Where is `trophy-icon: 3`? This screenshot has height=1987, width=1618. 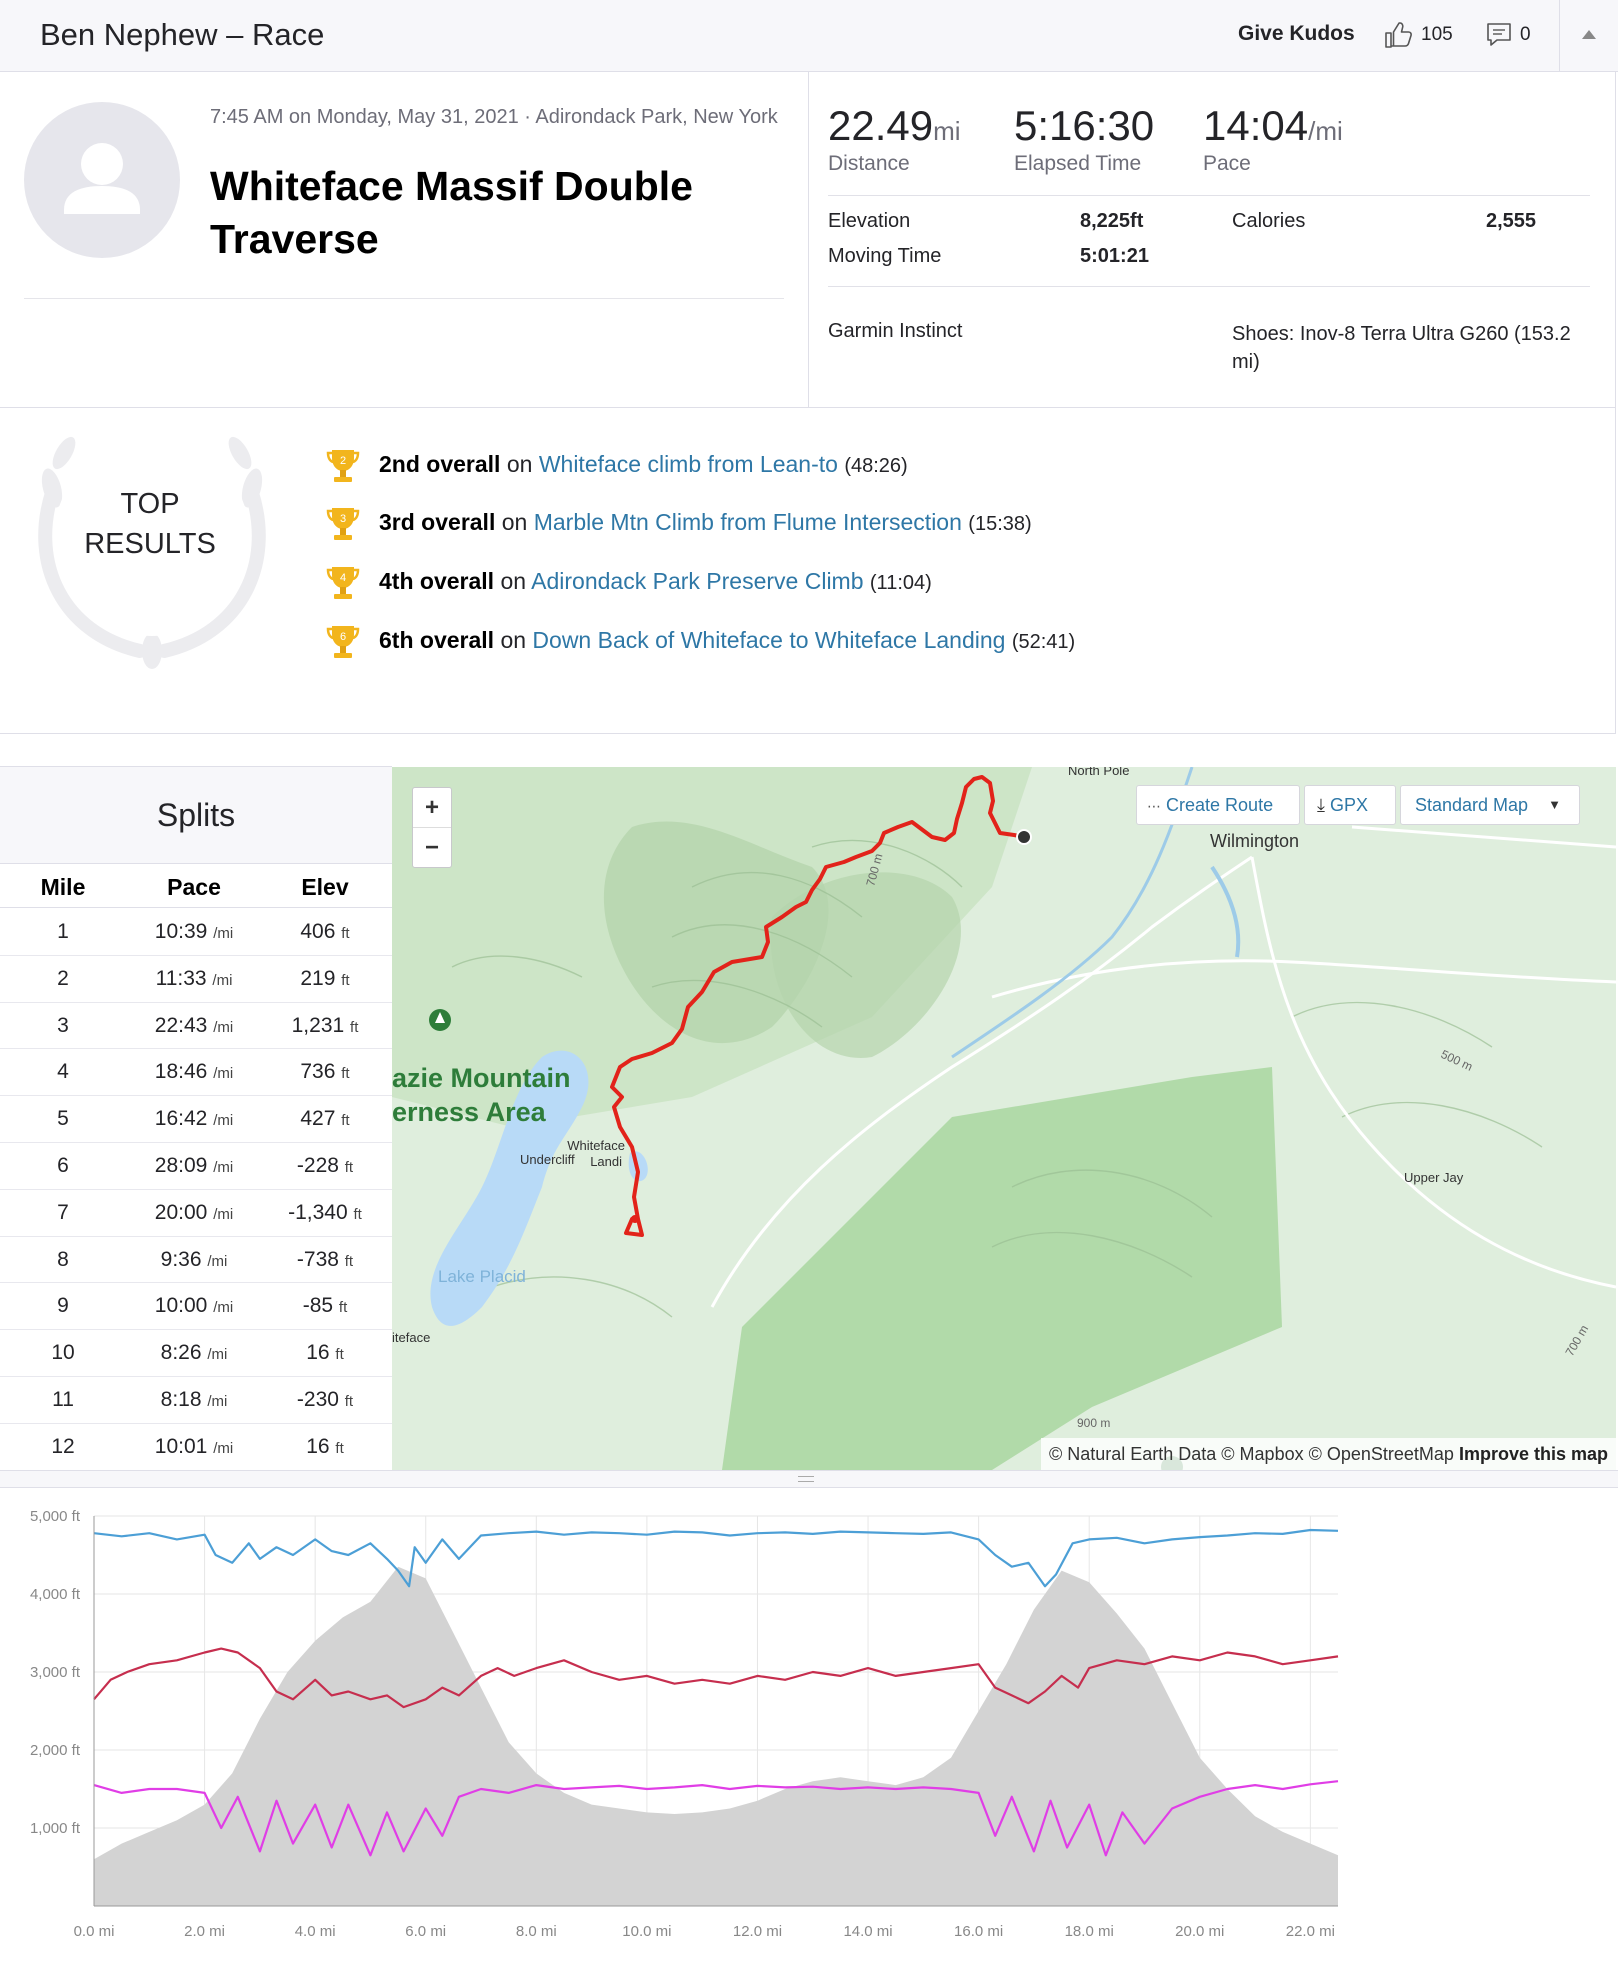 trophy-icon: 3 is located at coordinates (343, 524).